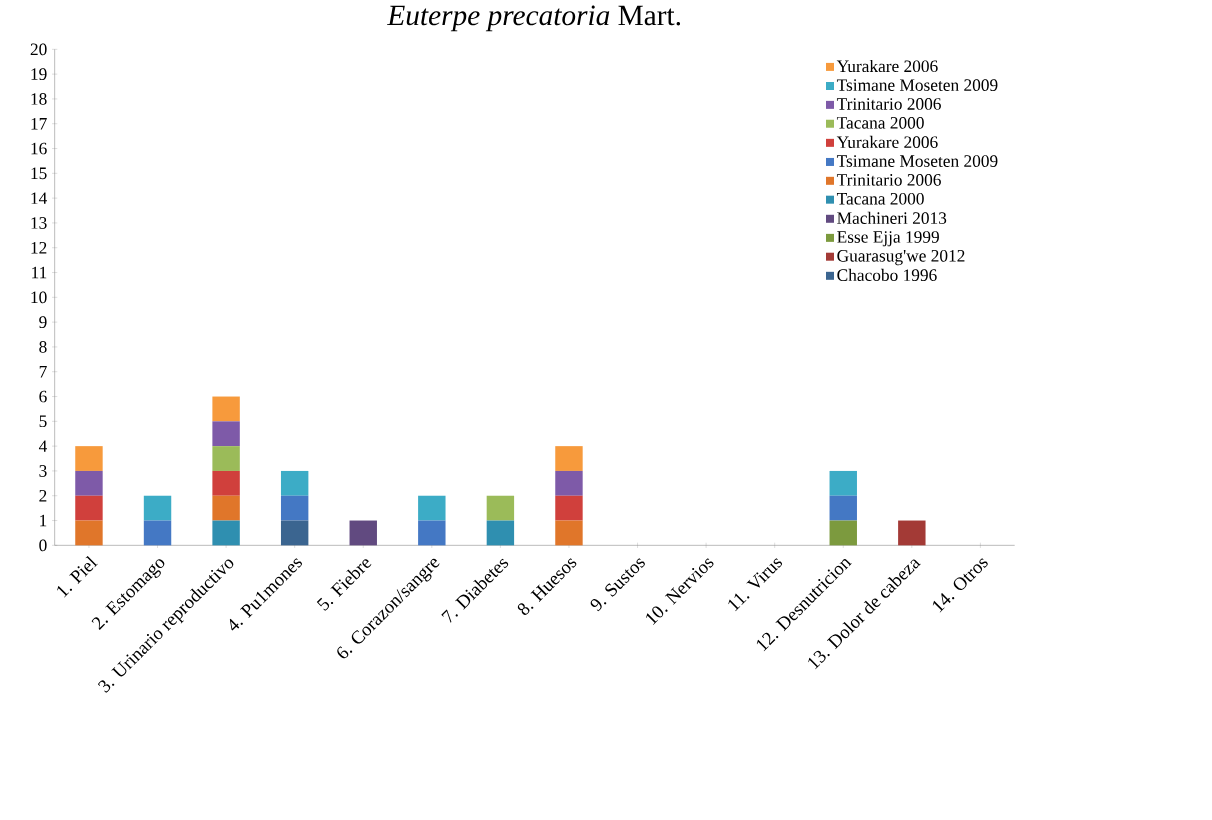 The height and width of the screenshot is (820, 1212). What do you see at coordinates (39, 272) in the screenshot?
I see `y-tick-label: 11` at bounding box center [39, 272].